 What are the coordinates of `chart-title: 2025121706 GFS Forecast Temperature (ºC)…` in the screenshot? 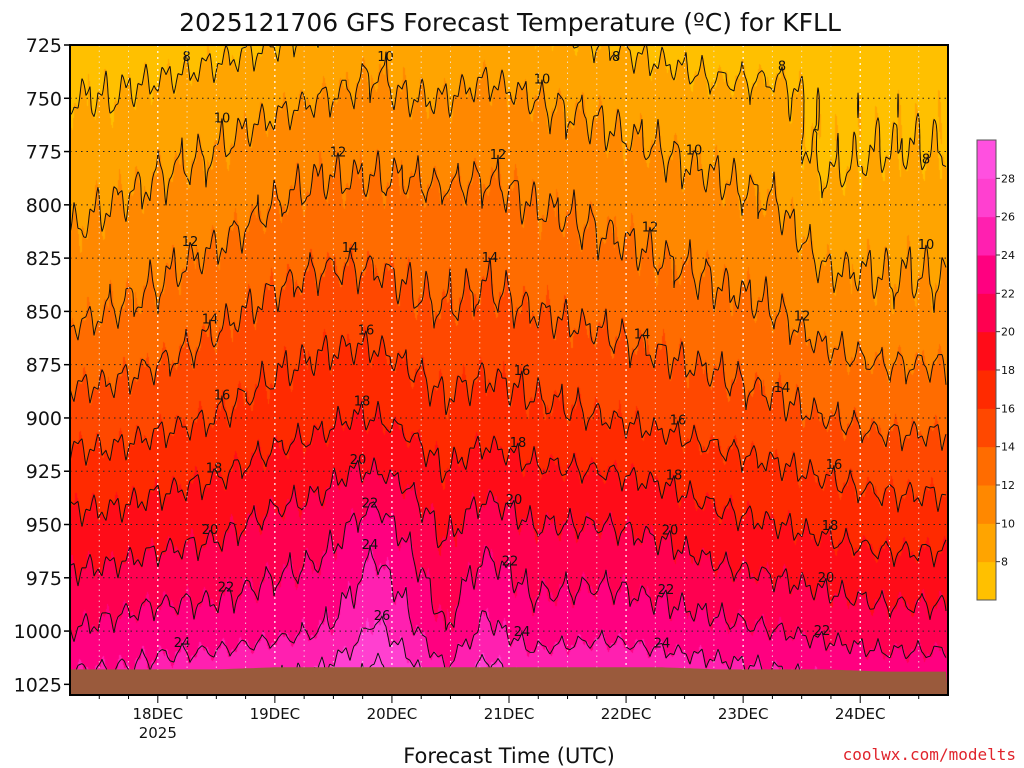 It's located at (510, 22).